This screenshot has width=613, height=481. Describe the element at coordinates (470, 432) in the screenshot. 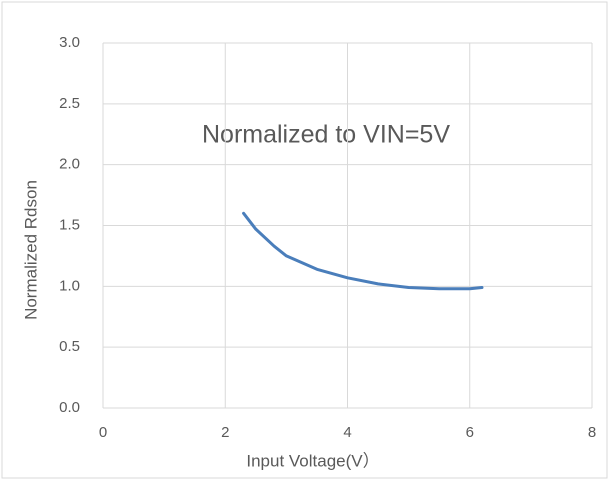

I see `x-tick-label: 6` at that location.